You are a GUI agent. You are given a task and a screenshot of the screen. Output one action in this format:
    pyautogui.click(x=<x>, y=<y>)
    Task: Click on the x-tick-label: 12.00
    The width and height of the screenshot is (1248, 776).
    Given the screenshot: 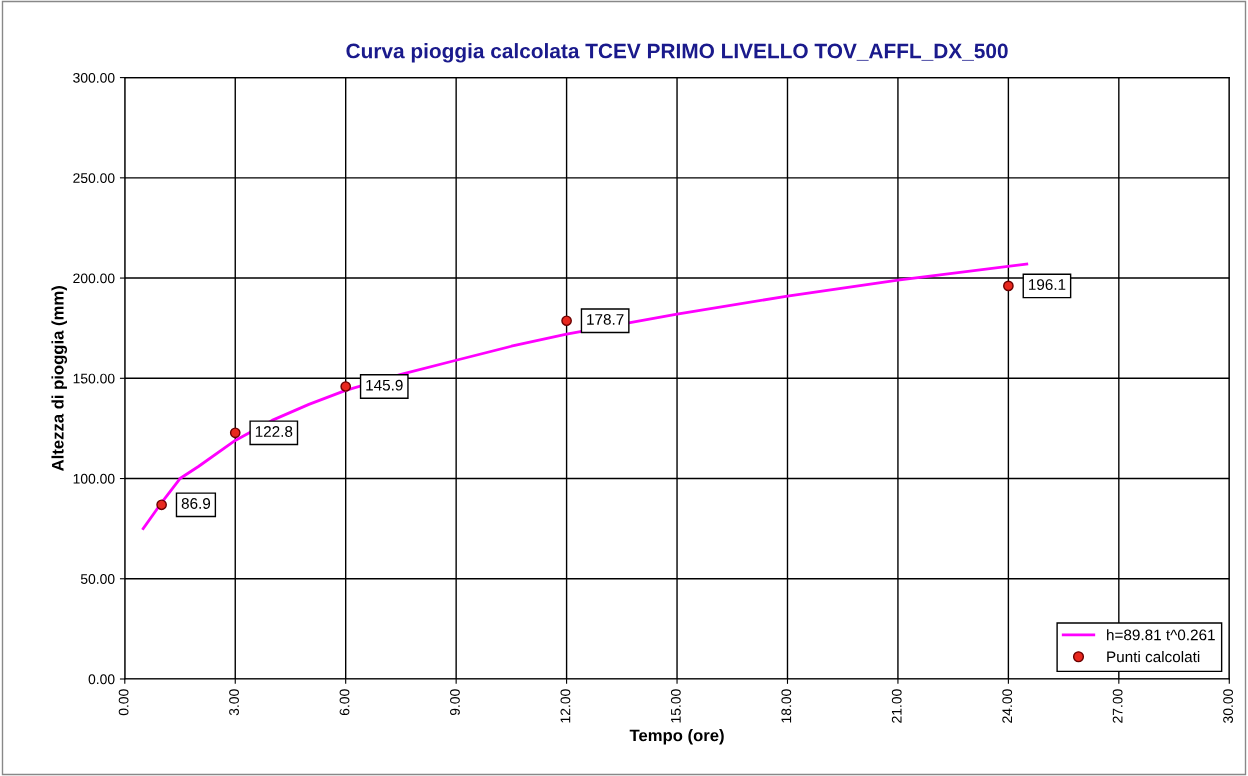 What is the action you would take?
    pyautogui.click(x=565, y=706)
    